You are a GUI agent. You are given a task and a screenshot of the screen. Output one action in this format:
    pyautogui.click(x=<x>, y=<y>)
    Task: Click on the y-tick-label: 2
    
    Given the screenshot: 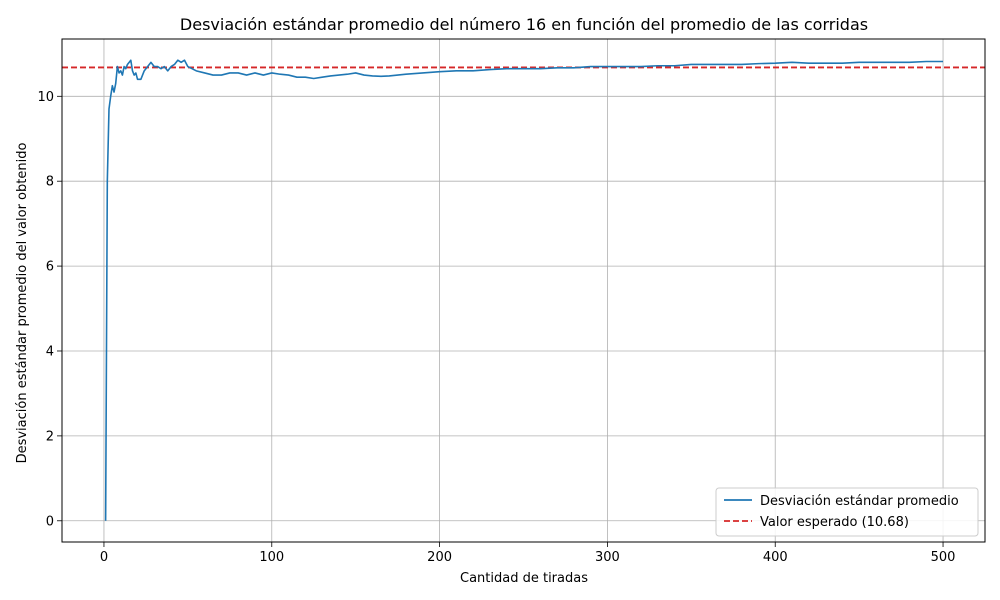 What is the action you would take?
    pyautogui.click(x=50, y=436)
    